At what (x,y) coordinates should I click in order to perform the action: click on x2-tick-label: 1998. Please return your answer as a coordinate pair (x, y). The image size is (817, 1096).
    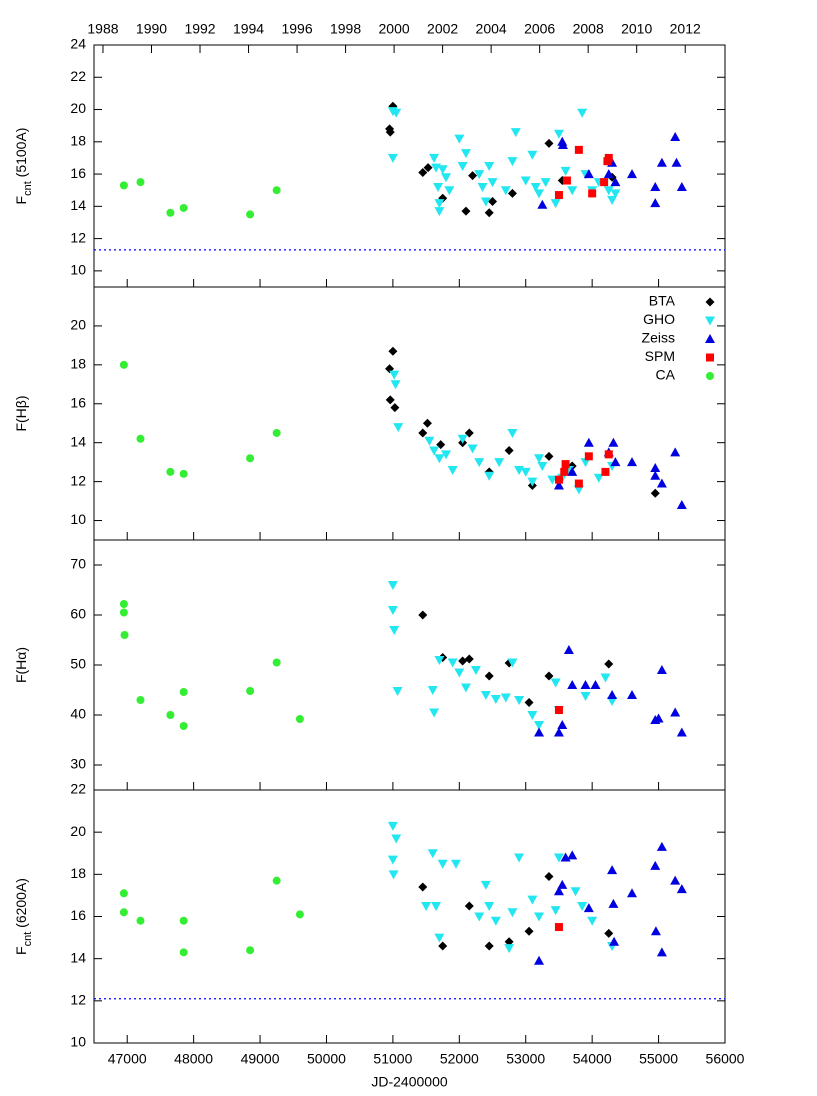
    Looking at the image, I should click on (345, 29).